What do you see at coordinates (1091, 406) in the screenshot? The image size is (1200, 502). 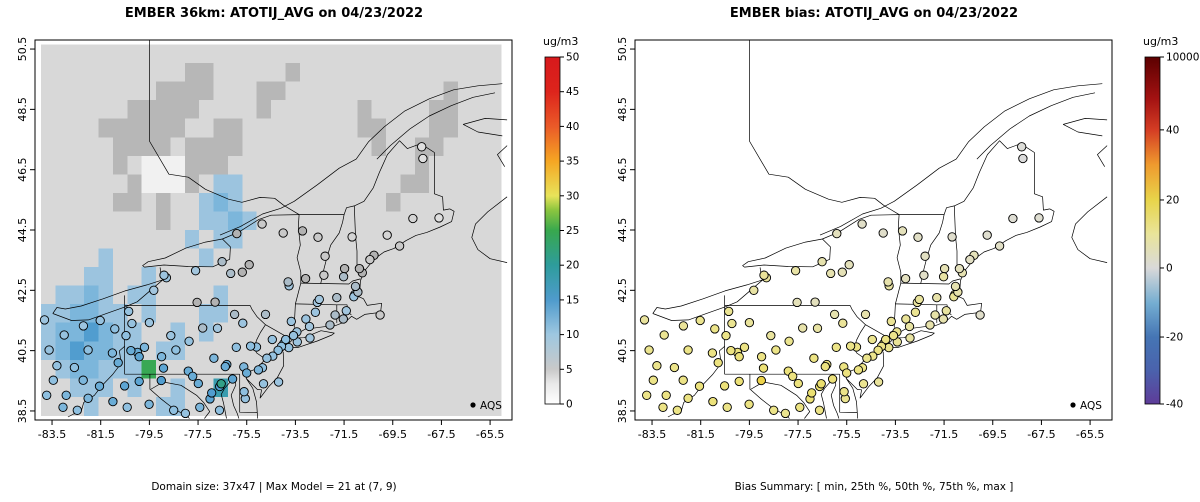 I see `aqs-legend-label: AQS` at bounding box center [1091, 406].